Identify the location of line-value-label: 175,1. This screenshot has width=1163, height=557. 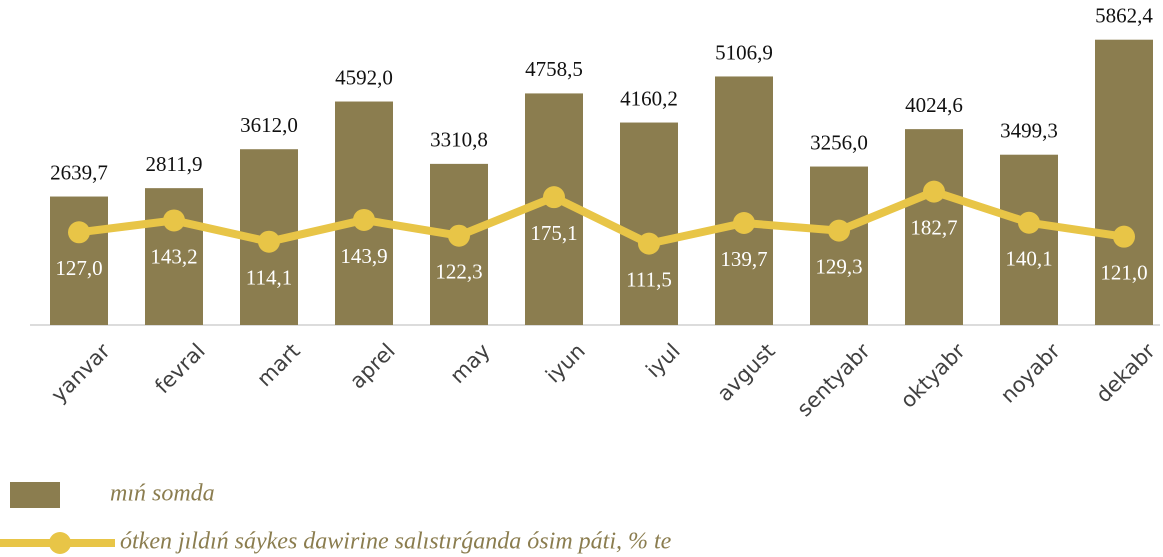
(553, 233).